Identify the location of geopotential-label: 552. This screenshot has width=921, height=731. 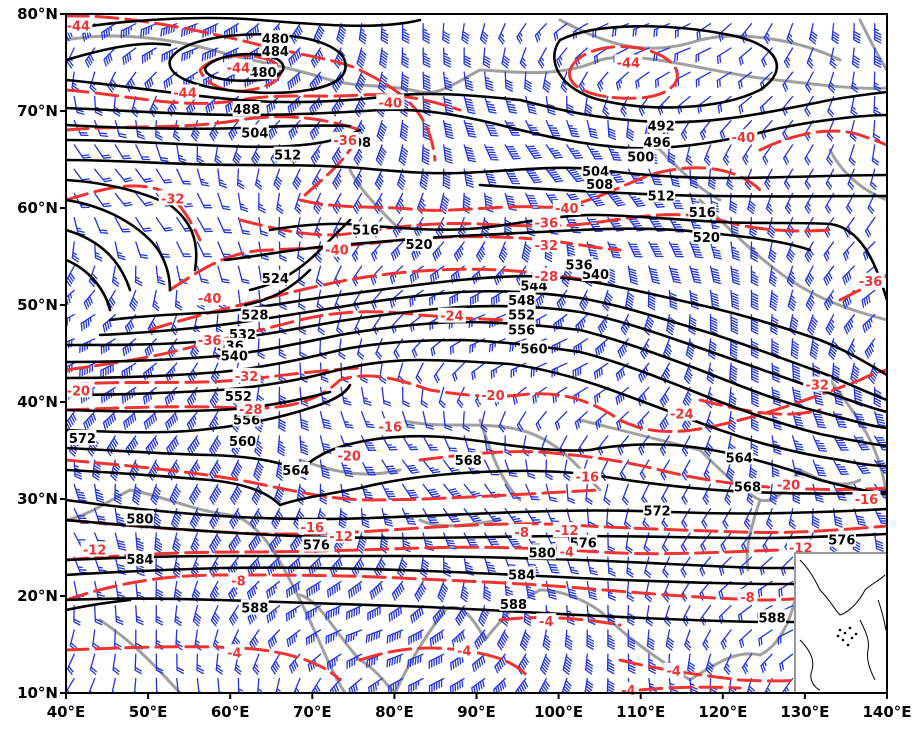
(521, 316).